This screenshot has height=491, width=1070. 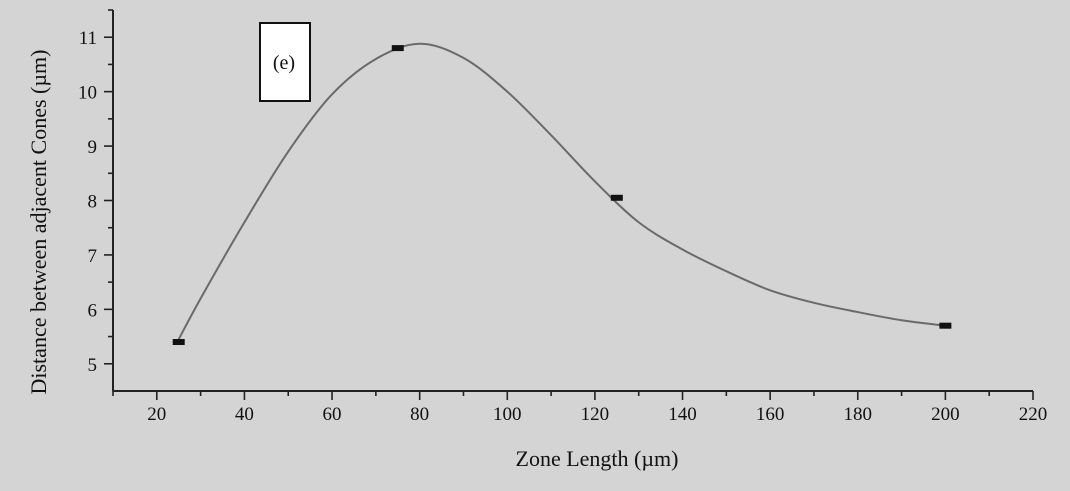 I want to click on x-tick-label: 140, so click(x=682, y=414).